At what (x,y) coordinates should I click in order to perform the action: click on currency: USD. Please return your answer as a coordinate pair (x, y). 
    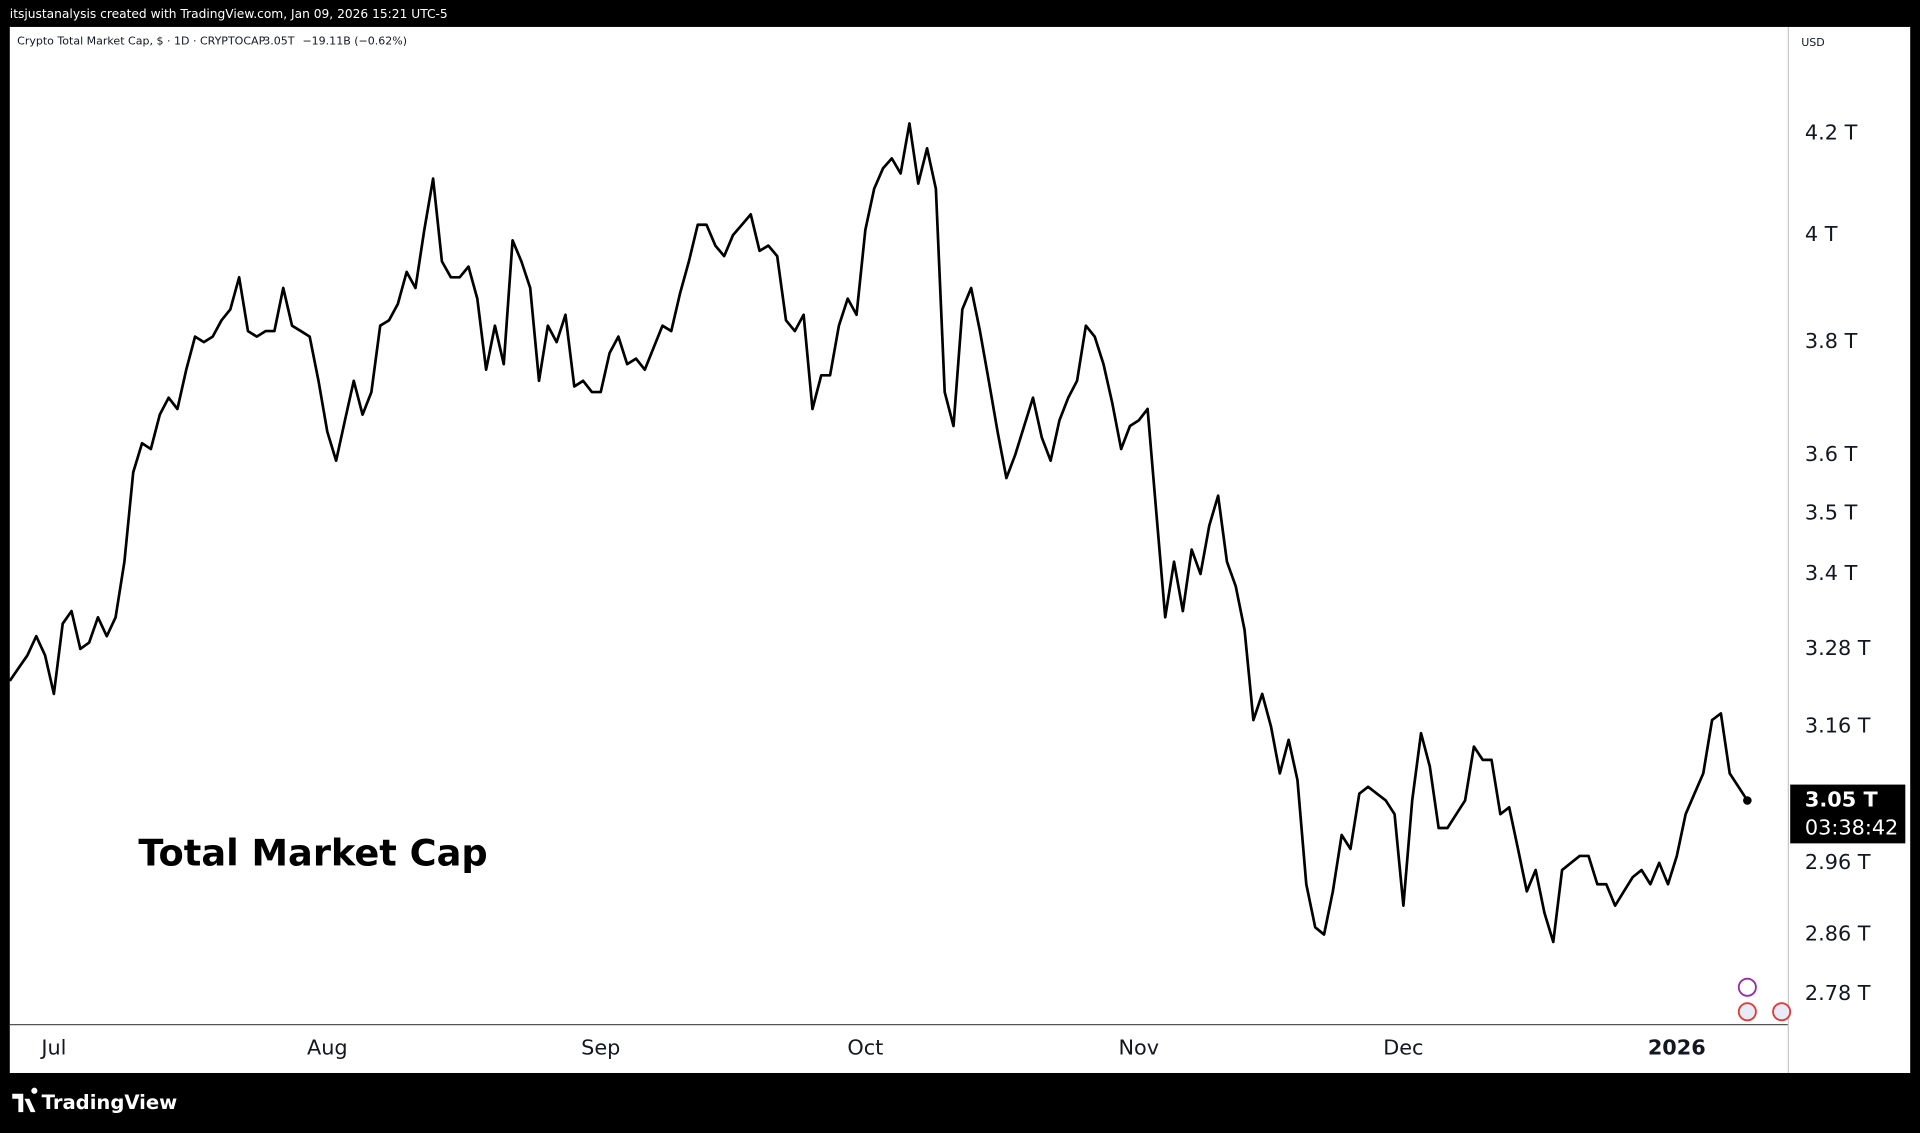
    Looking at the image, I should click on (1813, 42).